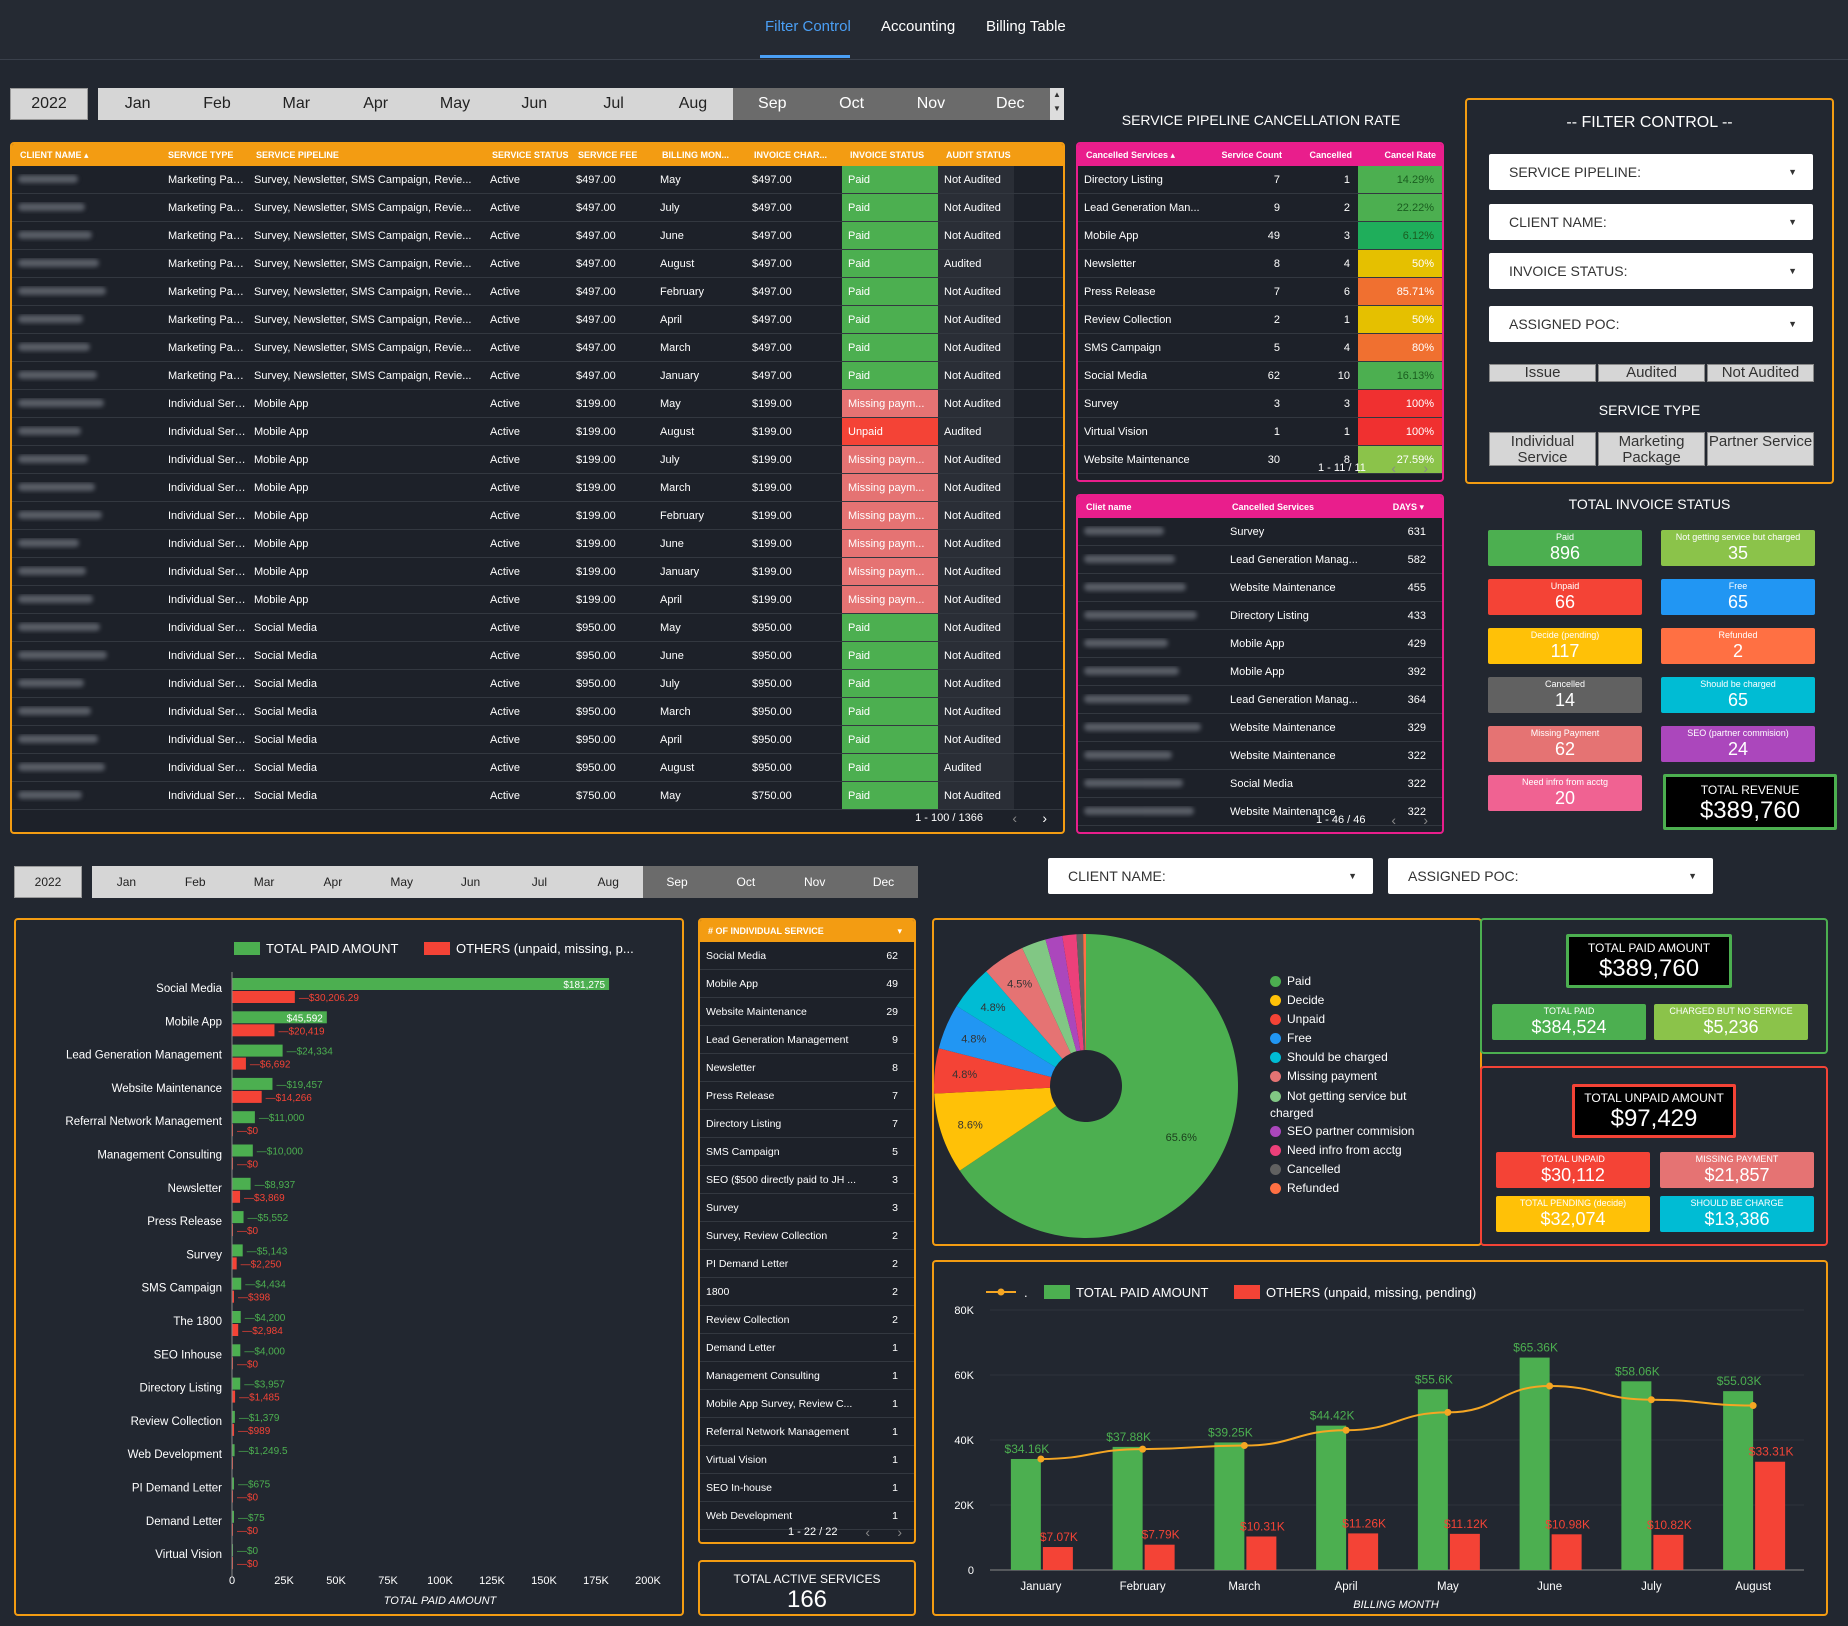 The height and width of the screenshot is (1626, 1848). I want to click on legend-item: Refunded, so click(1345, 1190).